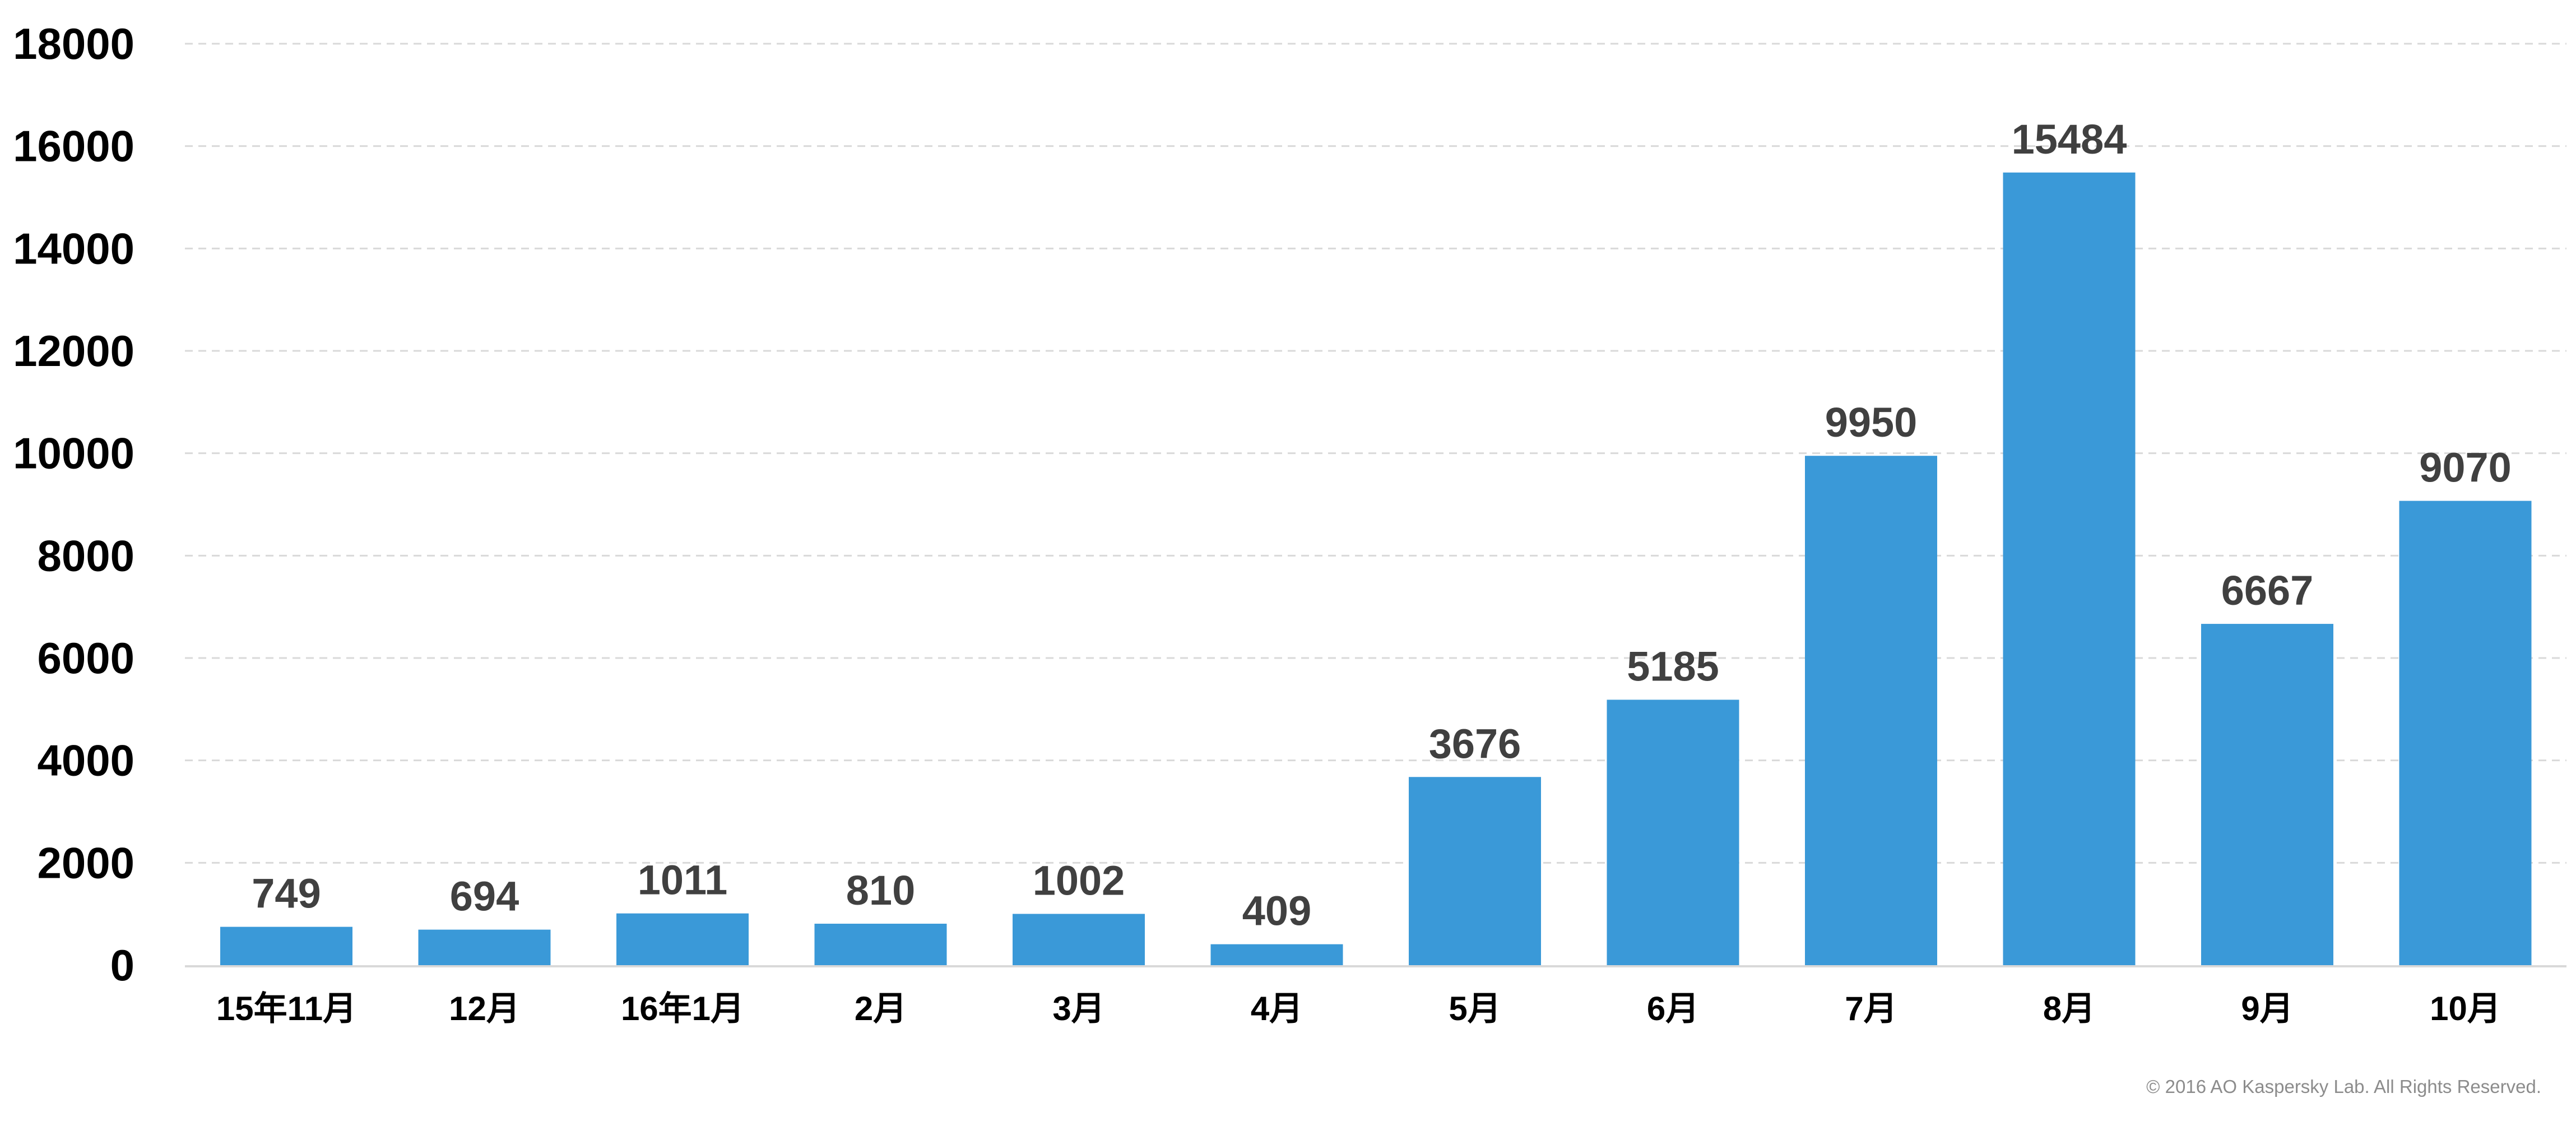 The image size is (2576, 1135). Describe the element at coordinates (73, 43) in the screenshot. I see `y-tick-label: 18000` at that location.